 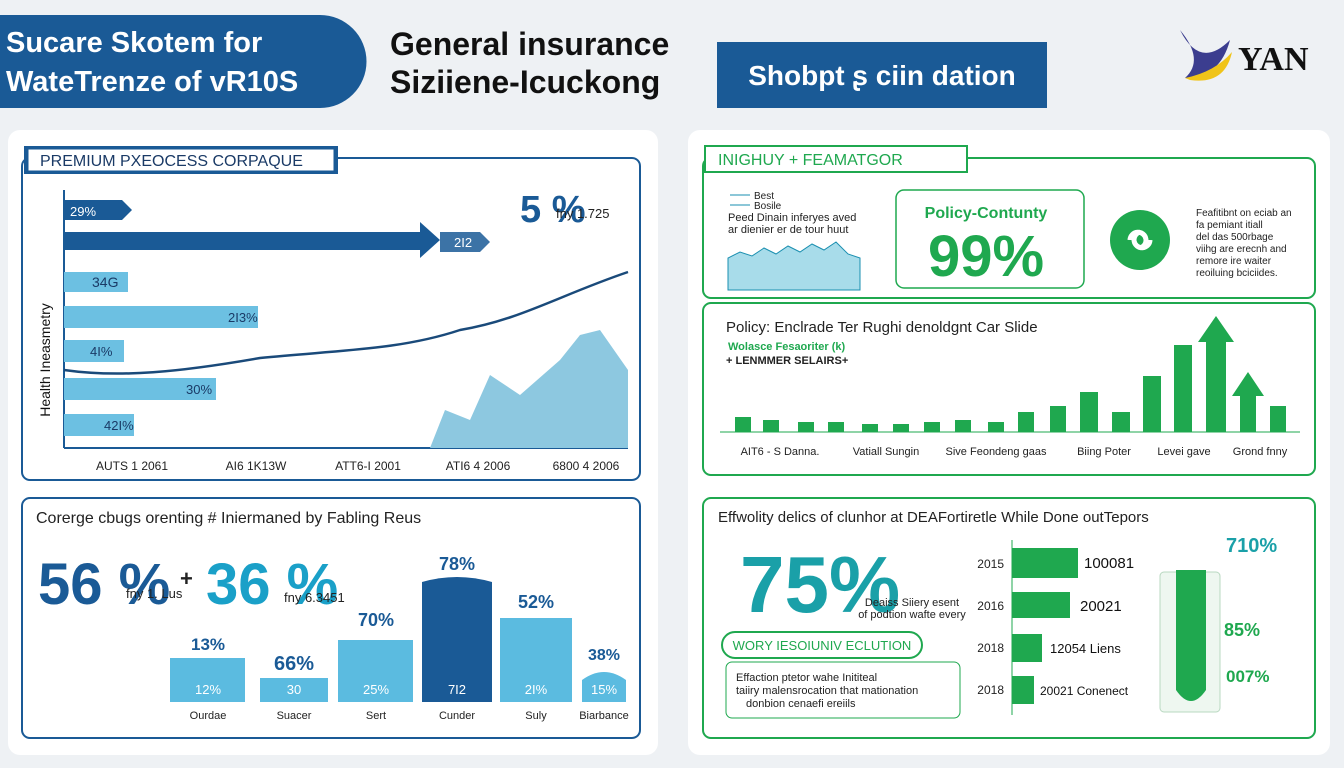 What do you see at coordinates (104, 584) in the screenshot?
I see `stat: 56 %` at bounding box center [104, 584].